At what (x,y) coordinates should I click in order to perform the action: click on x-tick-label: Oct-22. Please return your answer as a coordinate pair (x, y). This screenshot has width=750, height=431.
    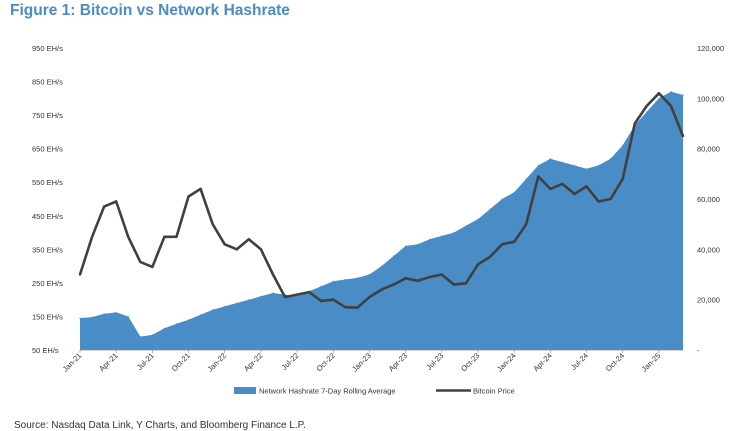
    Looking at the image, I should click on (325, 362).